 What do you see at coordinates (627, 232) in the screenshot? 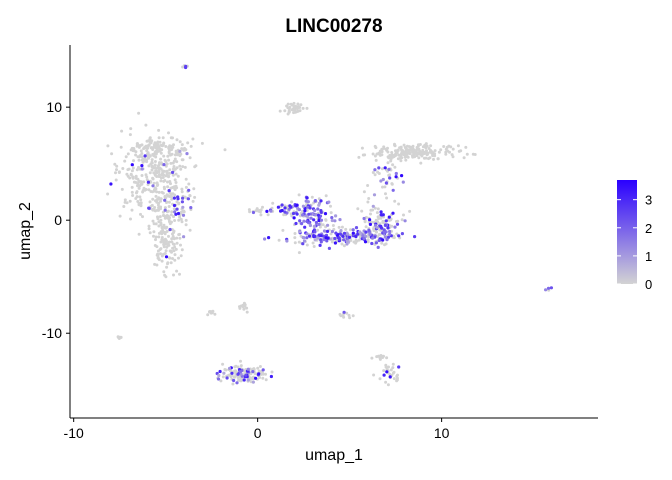
I see `colorbar` at bounding box center [627, 232].